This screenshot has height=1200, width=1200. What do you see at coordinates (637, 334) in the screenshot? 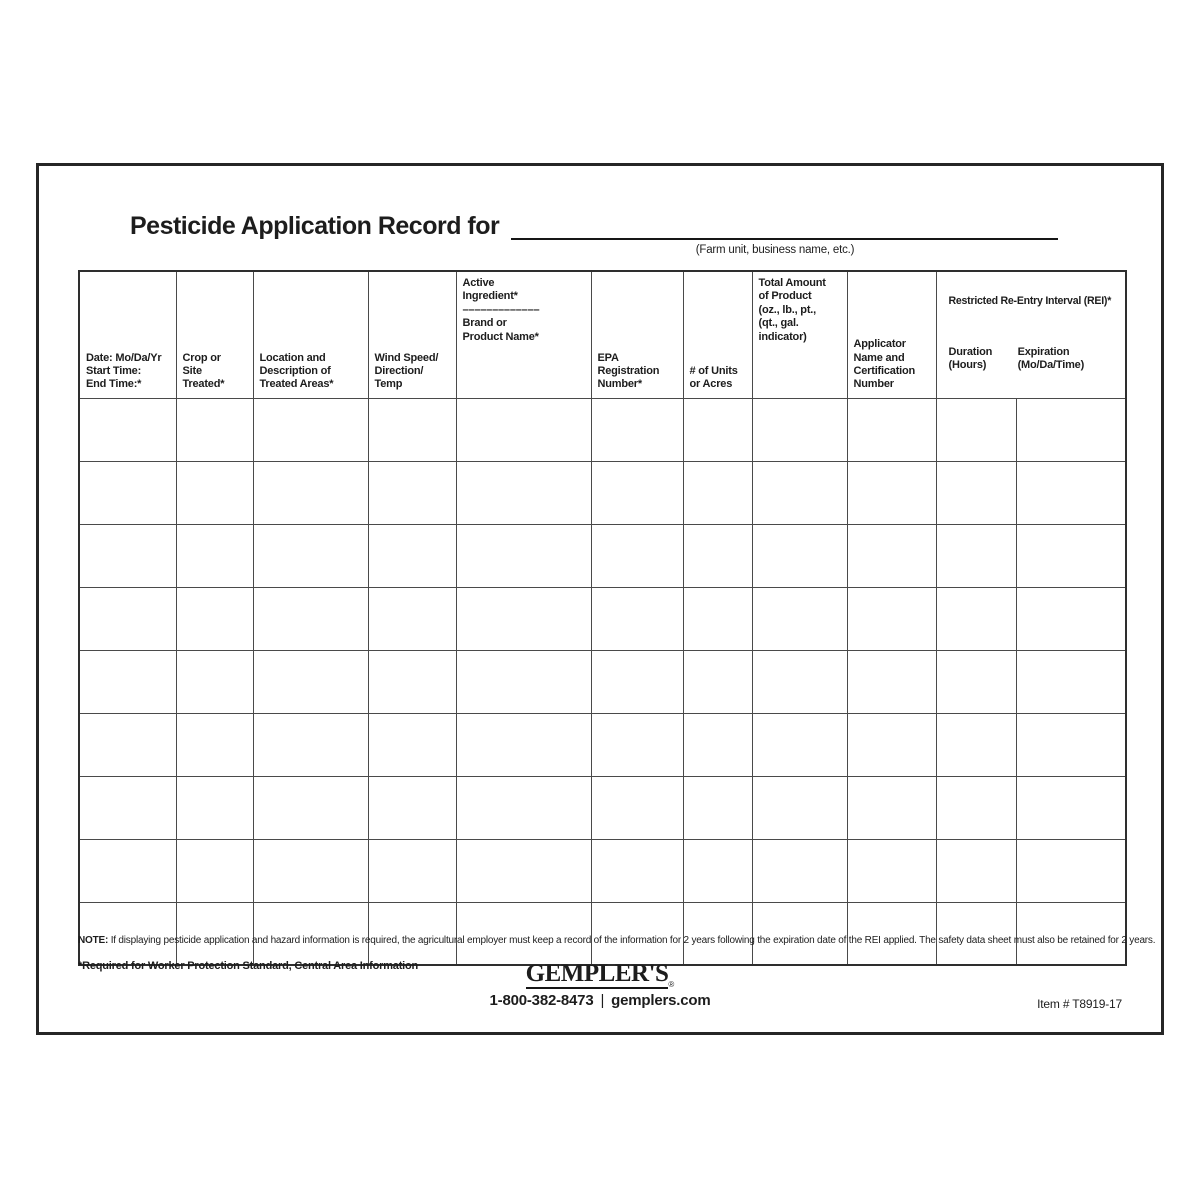
I see `header-epa-number: EPA Registration Number*` at bounding box center [637, 334].